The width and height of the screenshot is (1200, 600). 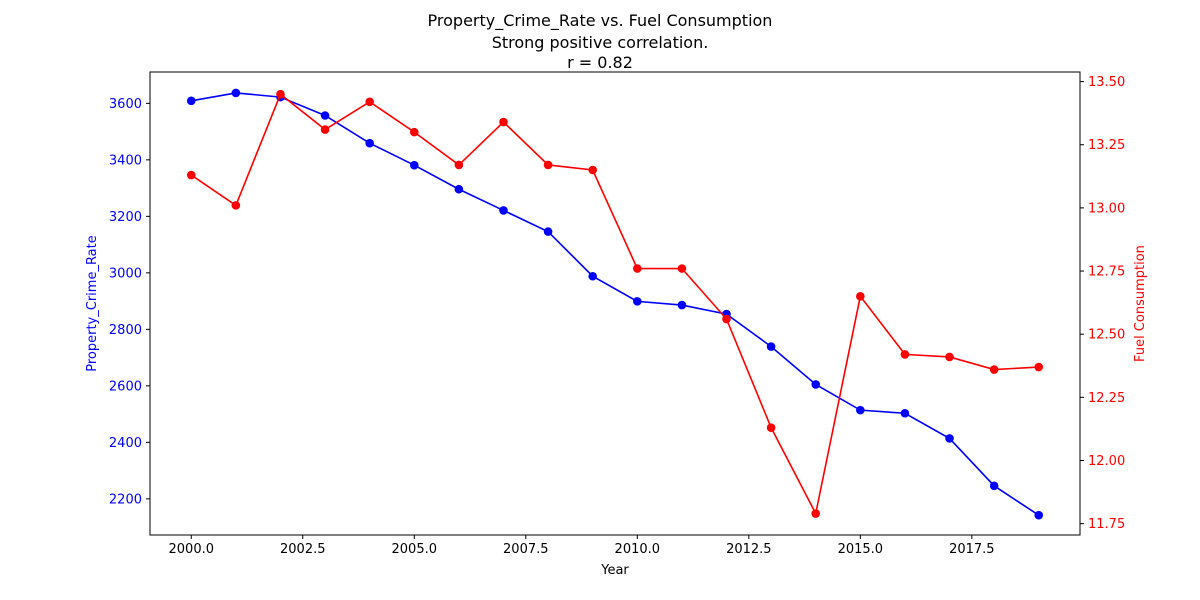 What do you see at coordinates (125, 160) in the screenshot?
I see `left-y-tick-label: 3400` at bounding box center [125, 160].